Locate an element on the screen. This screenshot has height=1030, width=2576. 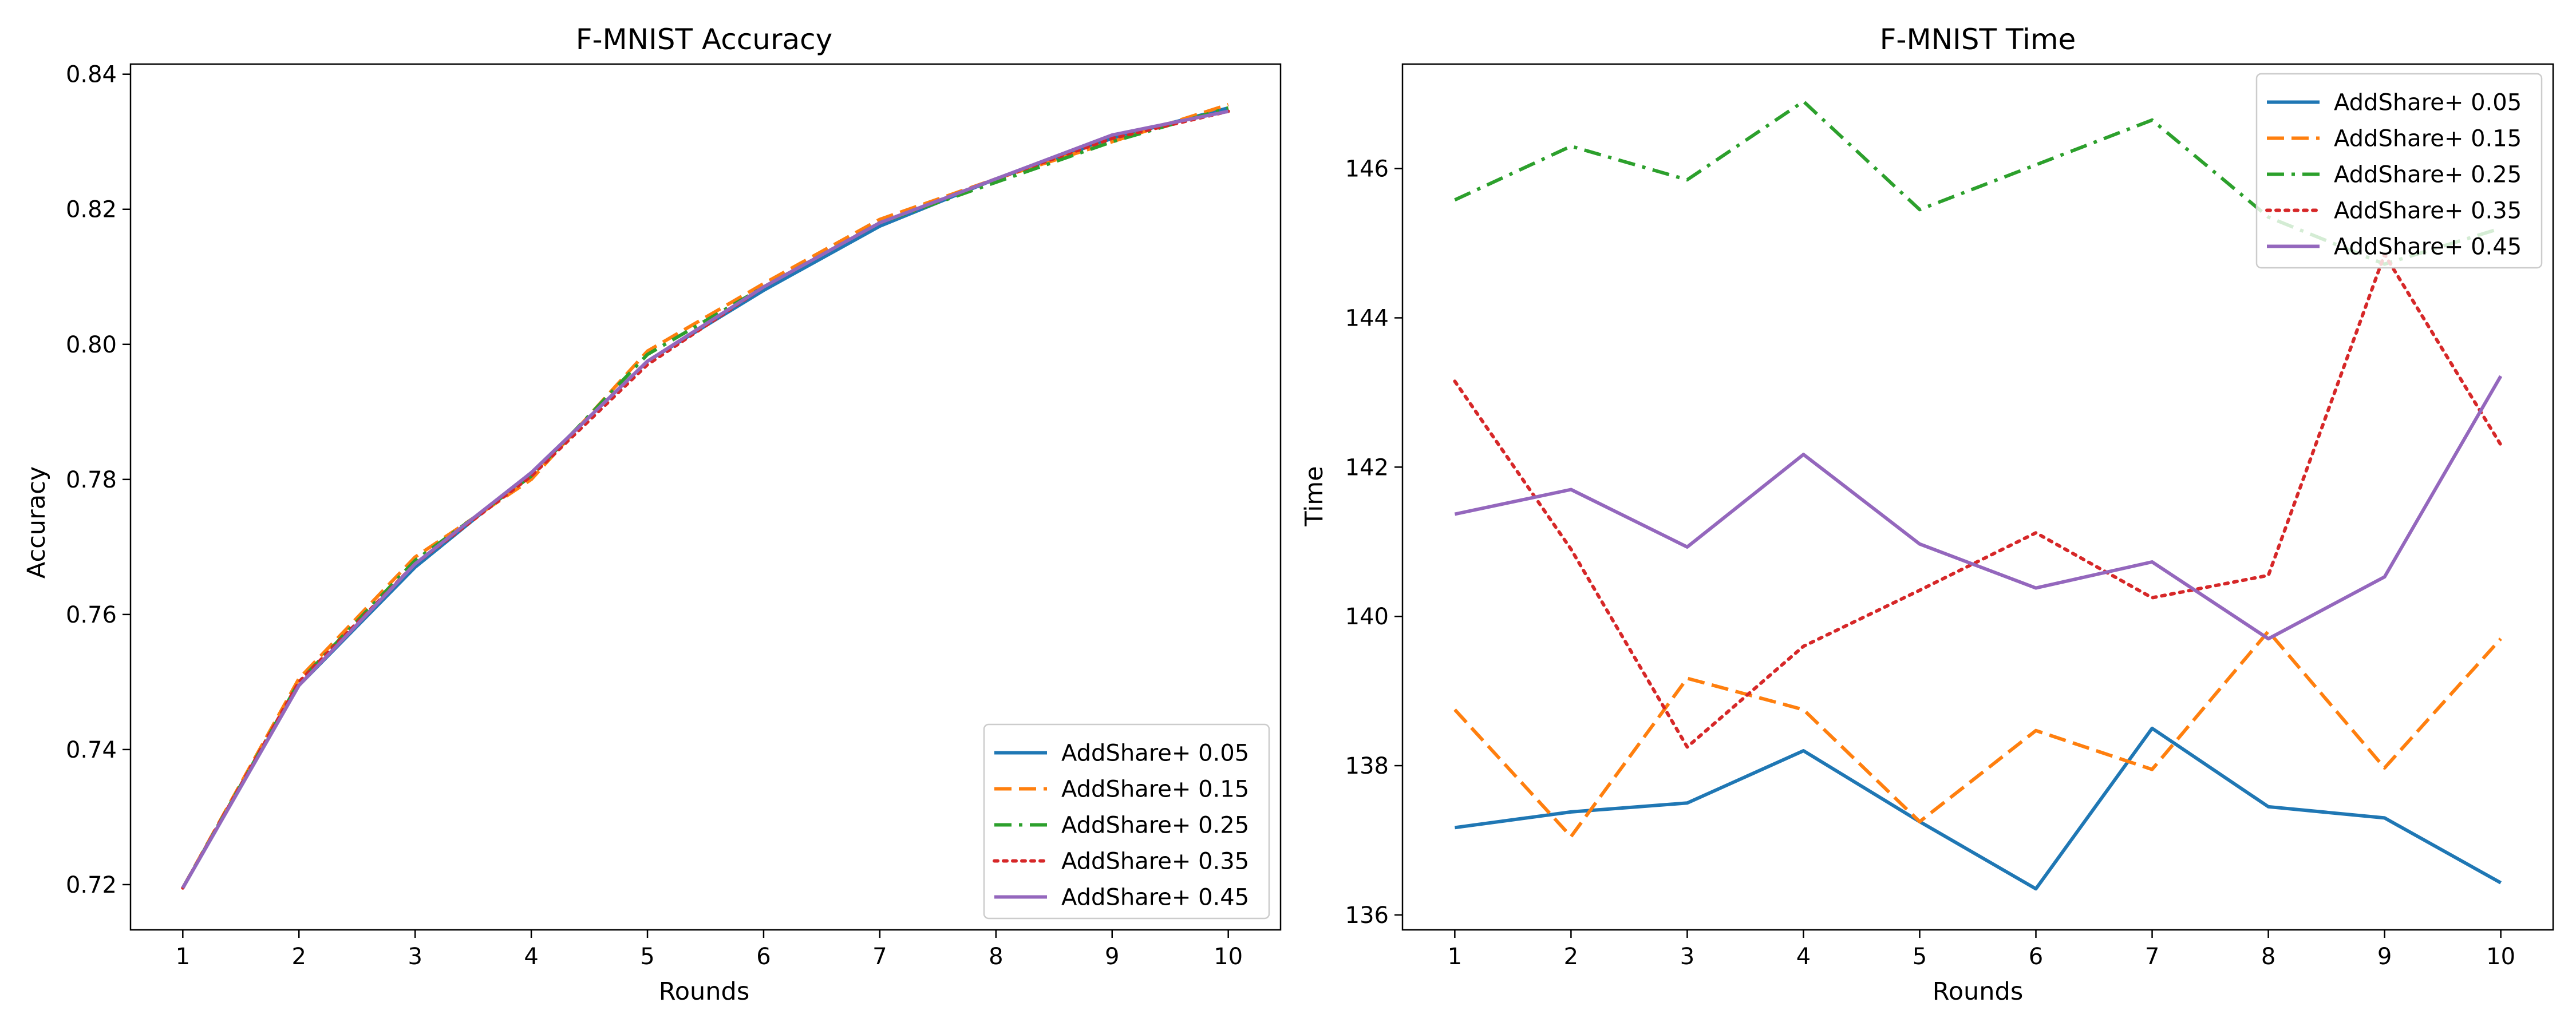
y-tick-label: 0.84 is located at coordinates (91, 75).